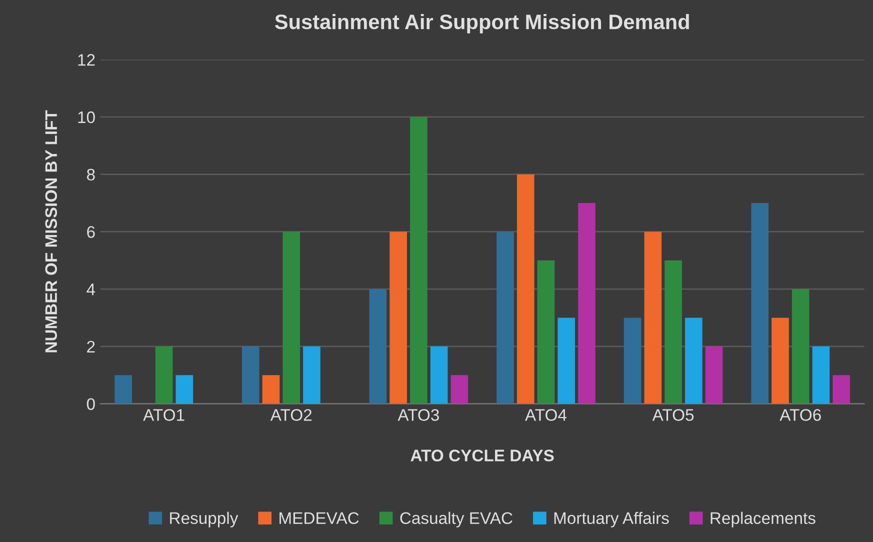  Describe the element at coordinates (456, 520) in the screenshot. I see `legend-label: Casualty EVAC` at that location.